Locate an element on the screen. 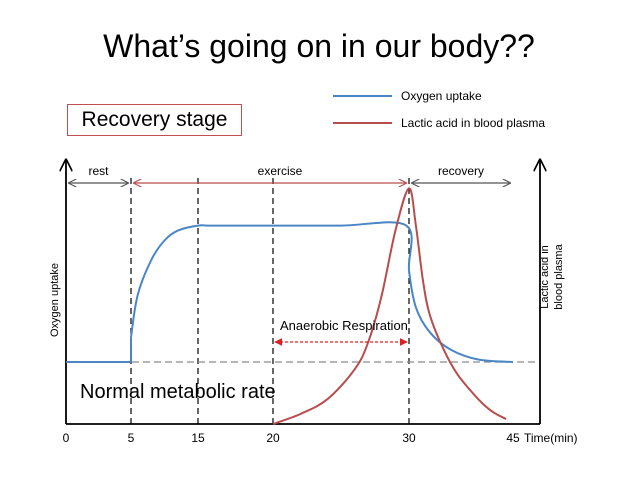 This screenshot has height=479, width=638. legend-label-oxygen: Oxygen uptake is located at coordinates (441, 96).